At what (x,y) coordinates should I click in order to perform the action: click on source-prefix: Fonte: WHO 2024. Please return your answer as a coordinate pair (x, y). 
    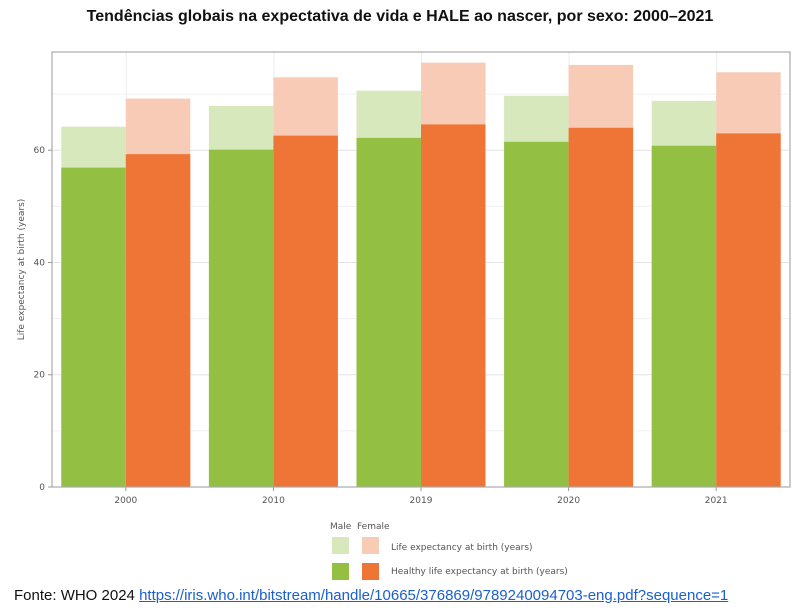
    Looking at the image, I should click on (74, 595).